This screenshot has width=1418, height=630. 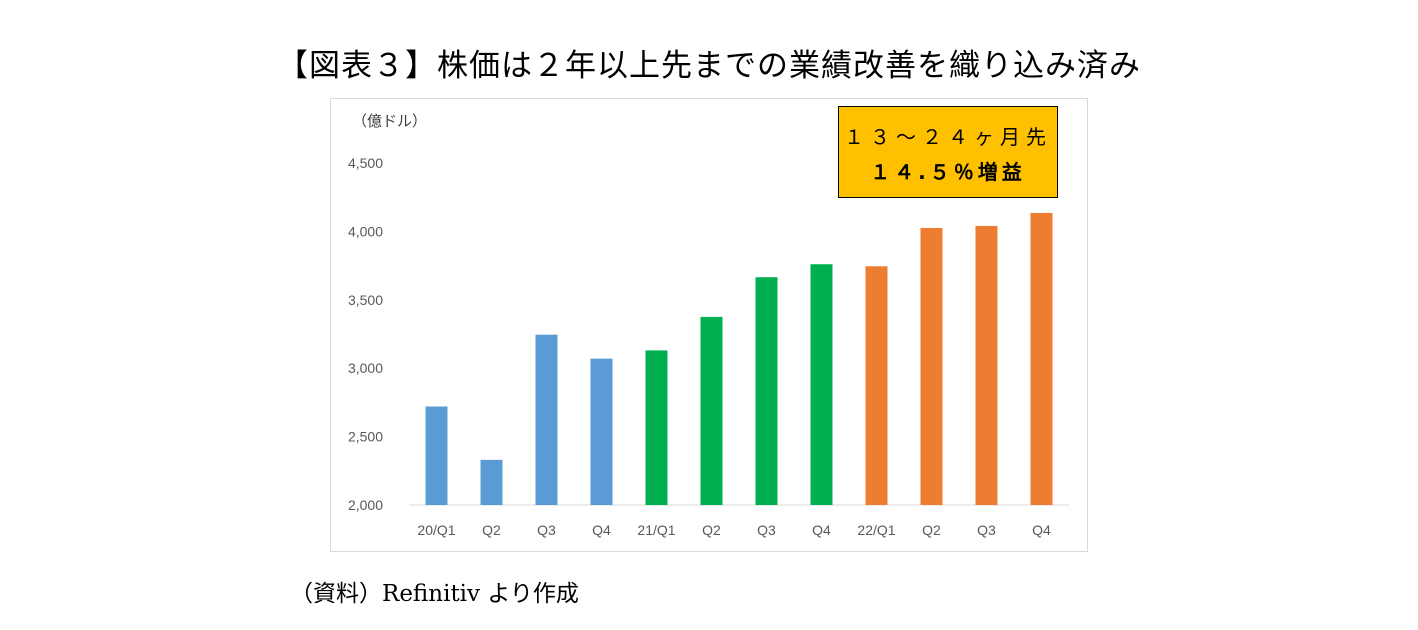 I want to click on source-note: （資料）Refinitiv より作成, so click(x=434, y=594).